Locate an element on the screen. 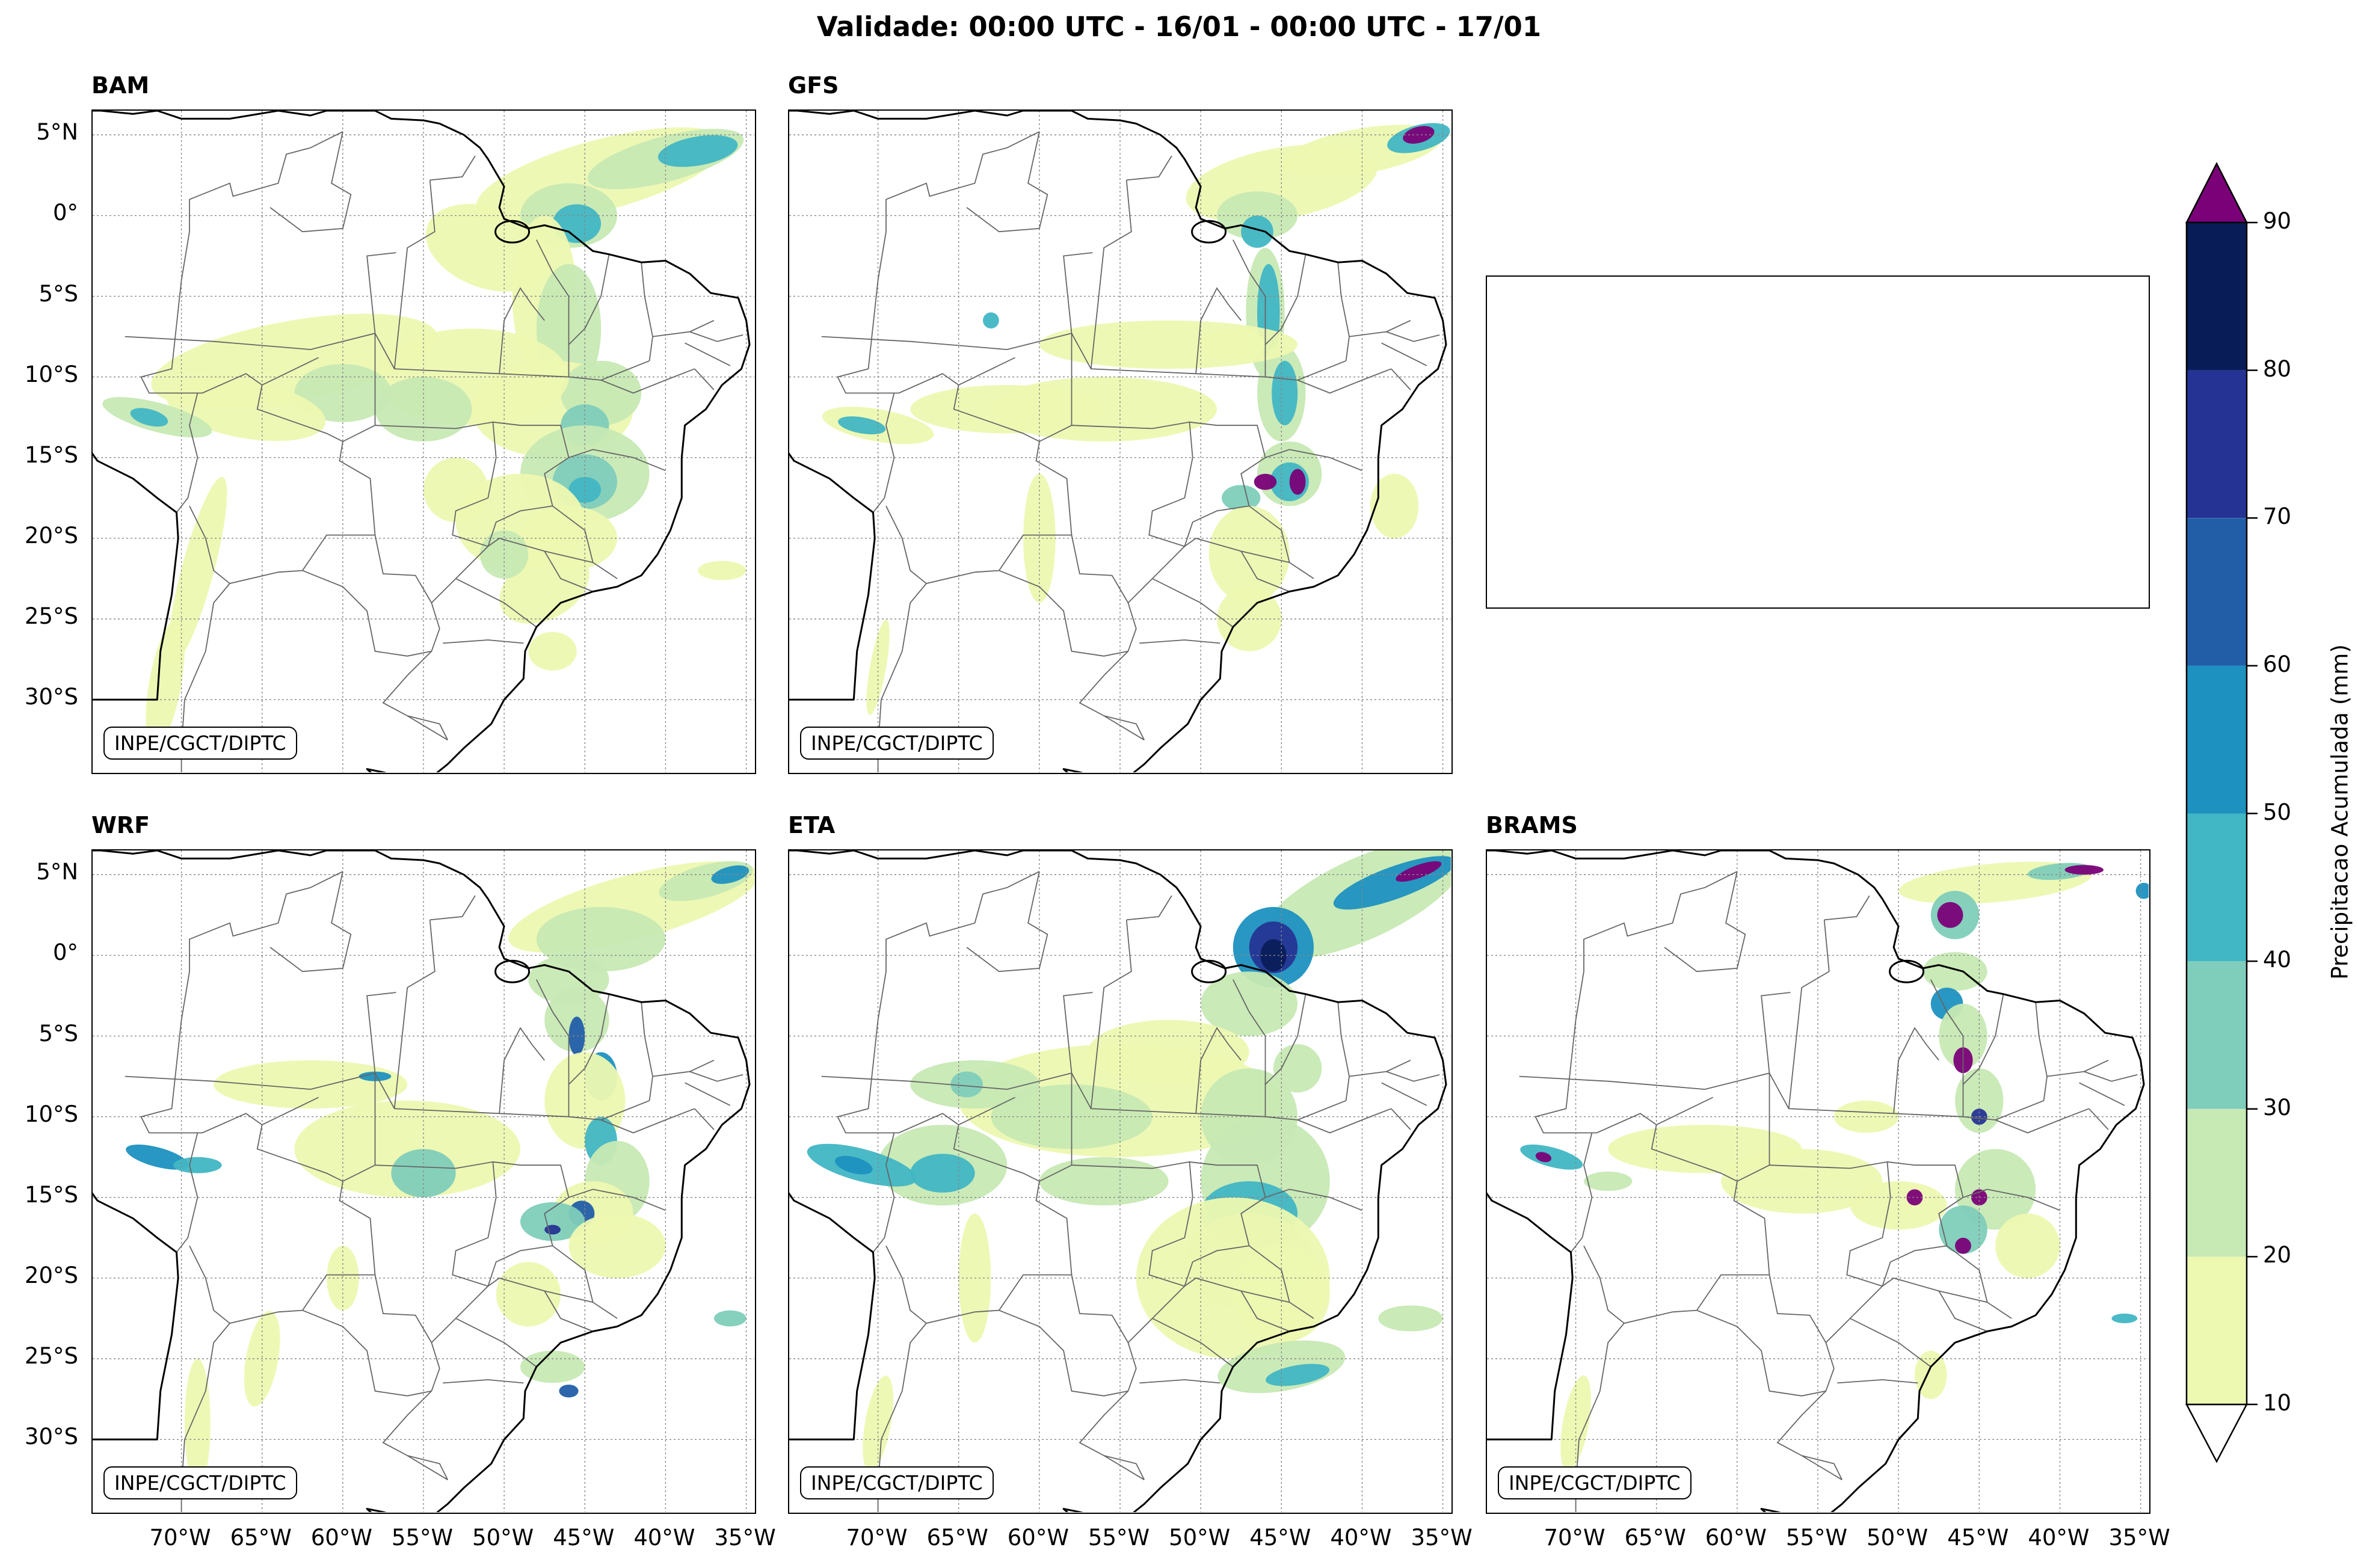 This screenshot has width=2358, height=1568. panel-title-gfs: GFS is located at coordinates (814, 86).